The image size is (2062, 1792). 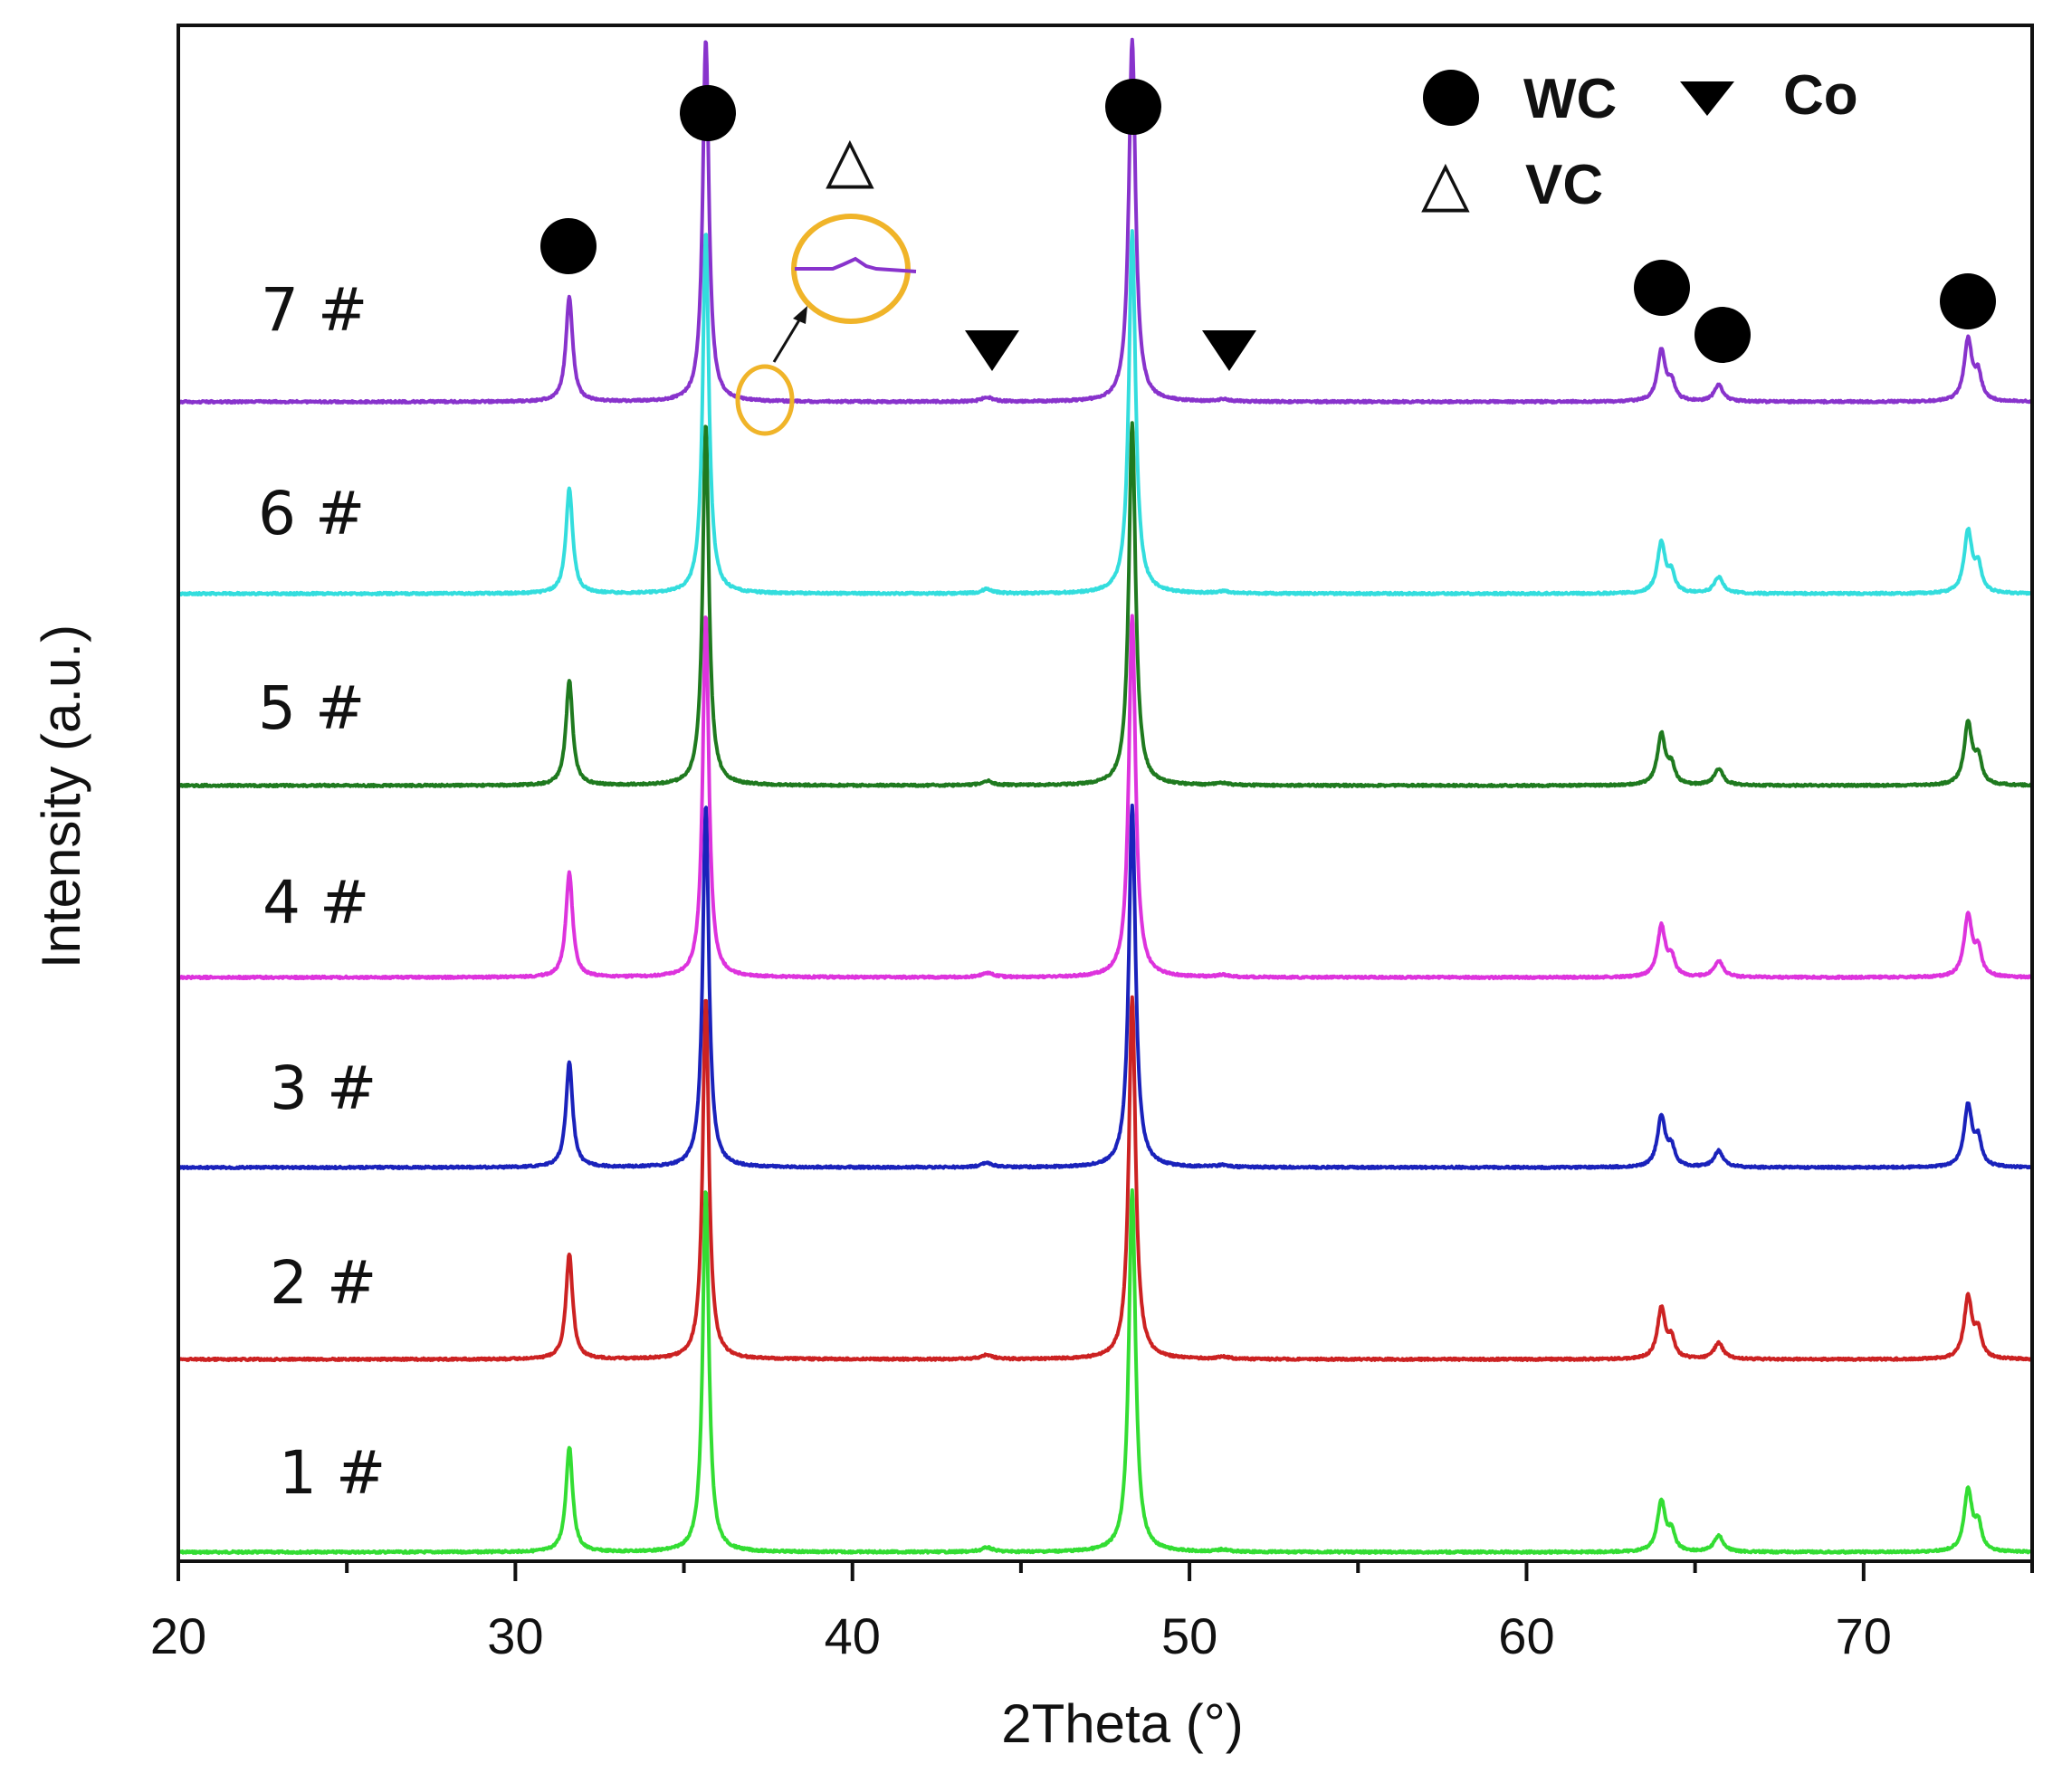 What do you see at coordinates (323, 1283) in the screenshot?
I see `series-label-2: 2 #` at bounding box center [323, 1283].